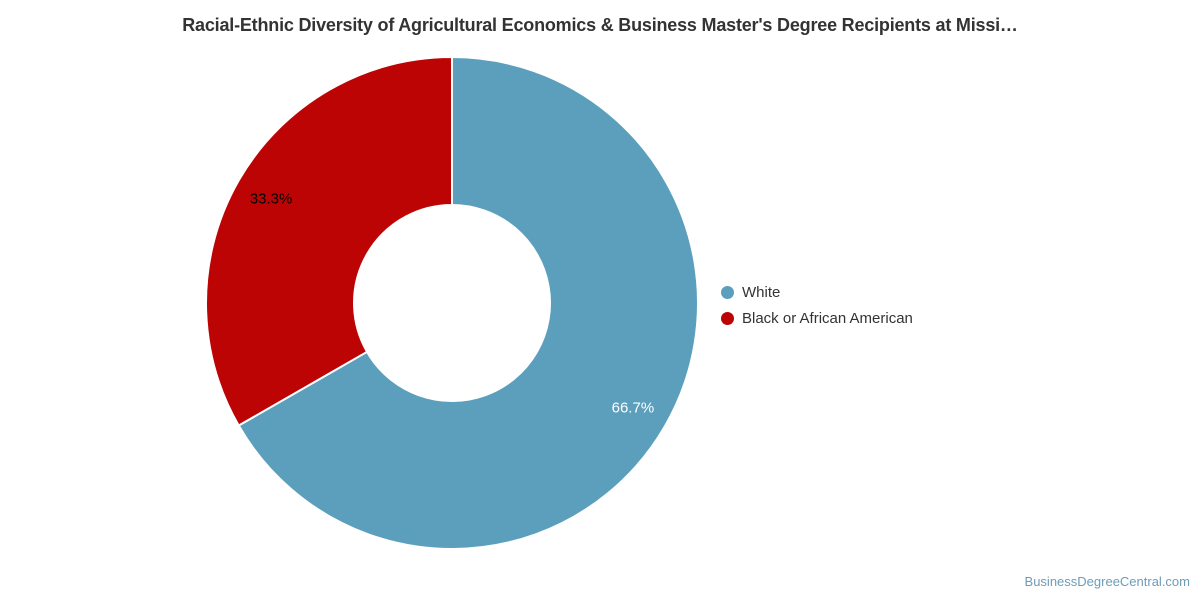  I want to click on watermark-link: BusinessDegreeCentral.com, so click(1107, 581).